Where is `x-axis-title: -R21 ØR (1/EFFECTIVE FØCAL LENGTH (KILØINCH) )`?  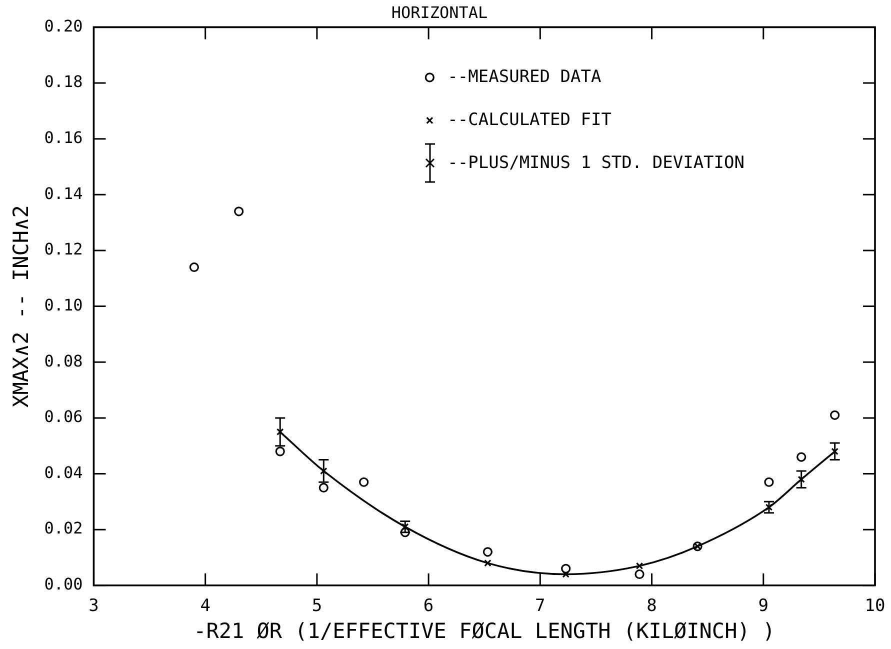 x-axis-title: -R21 ØR (1/EFFECTIVE FØCAL LENGTH (KILØINCH) ) is located at coordinates (485, 630).